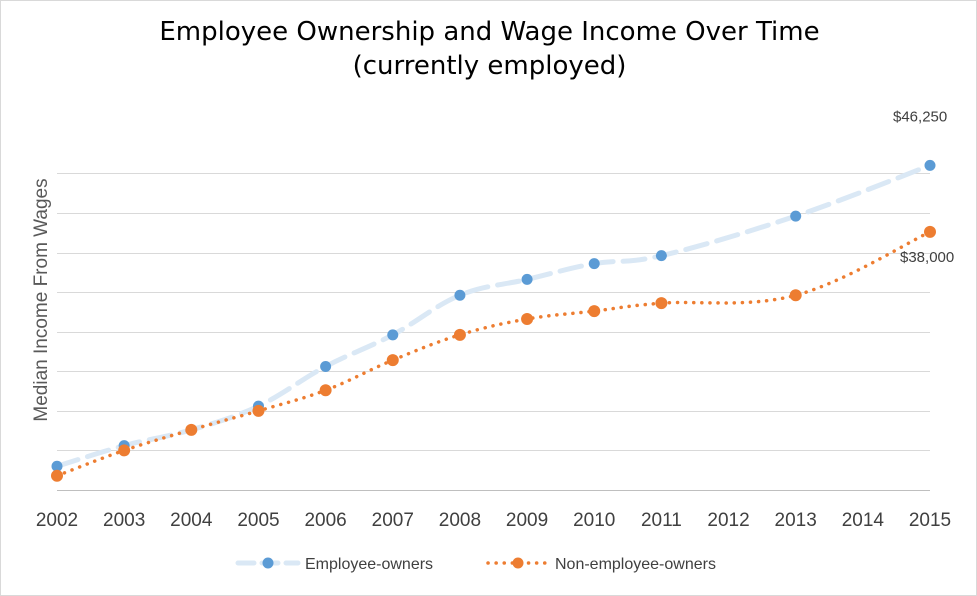 The height and width of the screenshot is (596, 977). I want to click on x-tick-label: 2009, so click(527, 520).